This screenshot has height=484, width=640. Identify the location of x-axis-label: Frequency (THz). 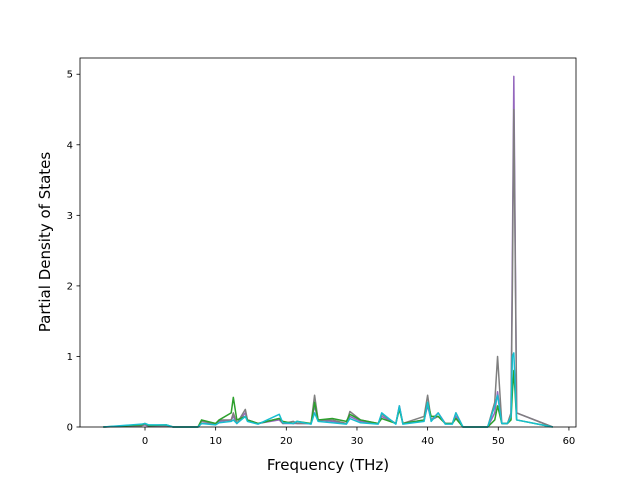
(328, 465).